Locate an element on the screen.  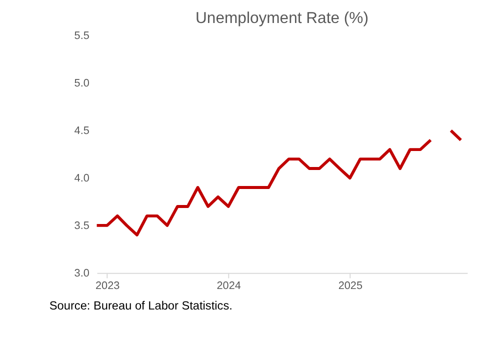
y-tick-label: 4.5 is located at coordinates (82, 131).